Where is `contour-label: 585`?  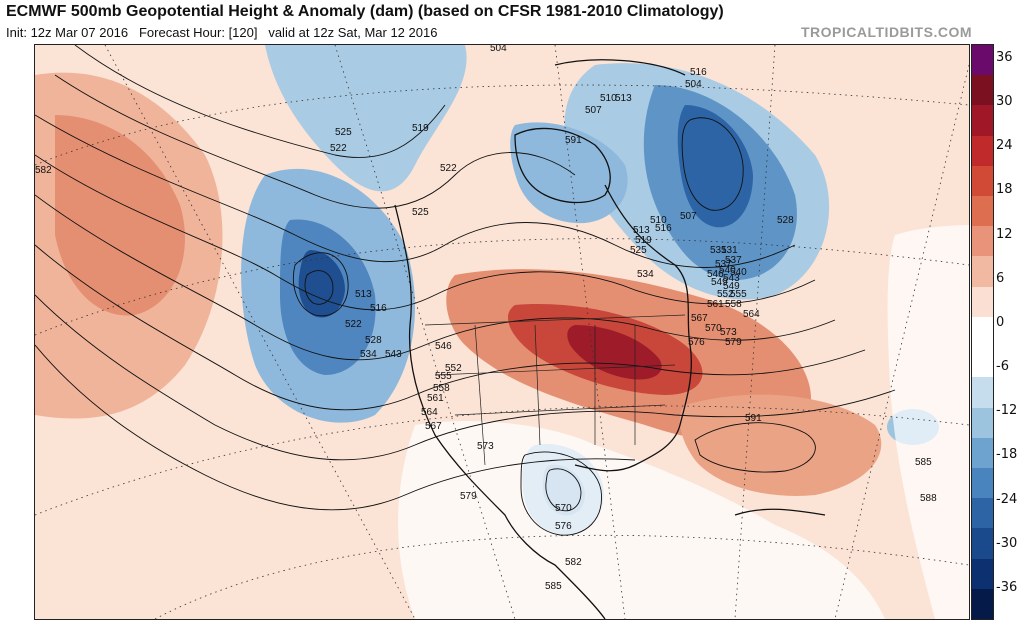
contour-label: 585 is located at coordinates (923, 462).